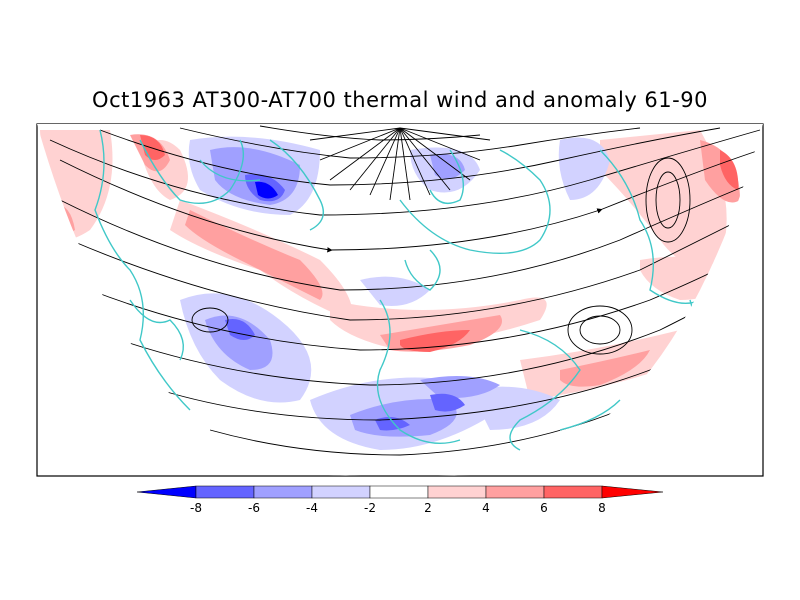 The image size is (800, 600). Describe the element at coordinates (196, 508) in the screenshot. I see `colorbar-tick-label: -8` at that location.